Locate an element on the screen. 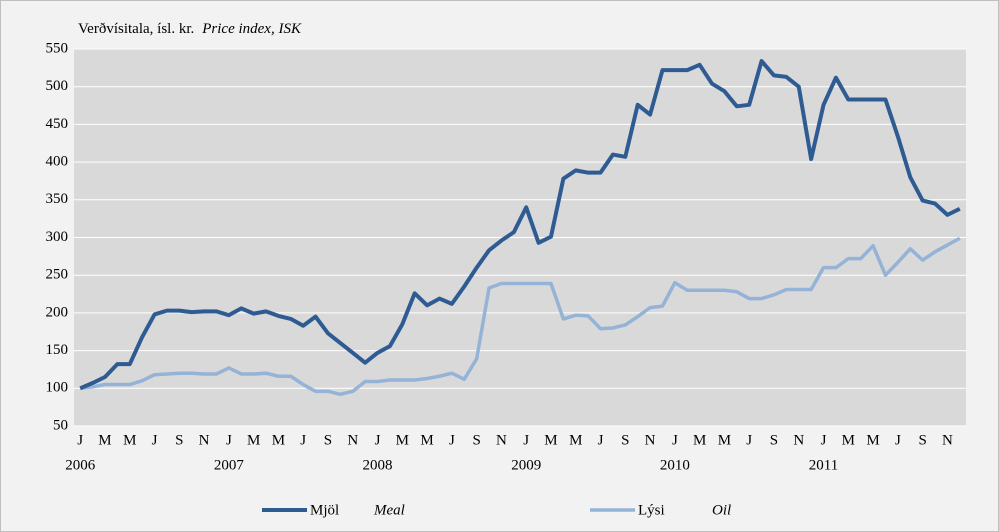 The image size is (999, 532). title-italic: Price index, ISK is located at coordinates (251, 29).